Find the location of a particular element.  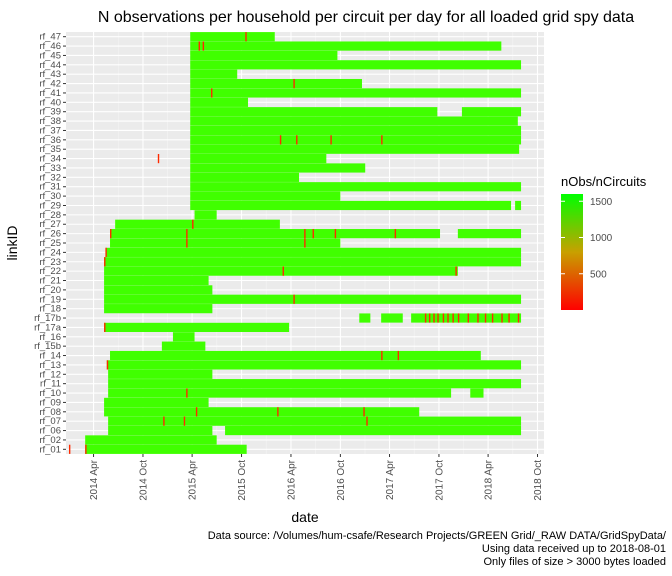

y-tick-label: rf_46 is located at coordinates (50, 46).